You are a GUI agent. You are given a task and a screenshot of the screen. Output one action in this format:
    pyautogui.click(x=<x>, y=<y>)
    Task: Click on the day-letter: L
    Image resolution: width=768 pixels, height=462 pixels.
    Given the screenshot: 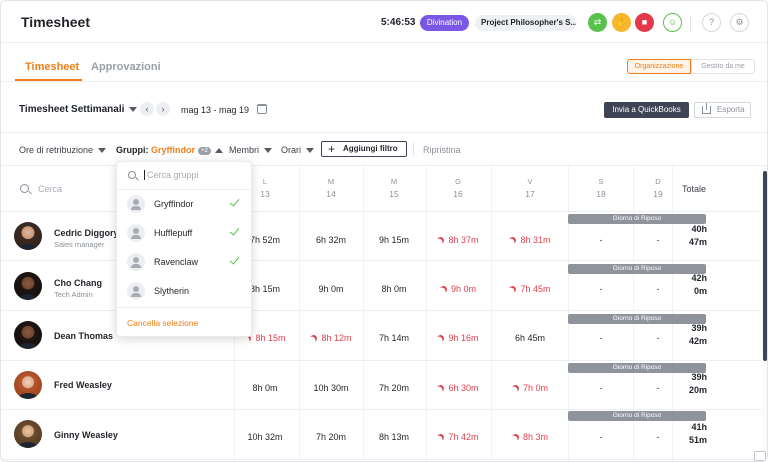 What is the action you would take?
    pyautogui.click(x=265, y=181)
    